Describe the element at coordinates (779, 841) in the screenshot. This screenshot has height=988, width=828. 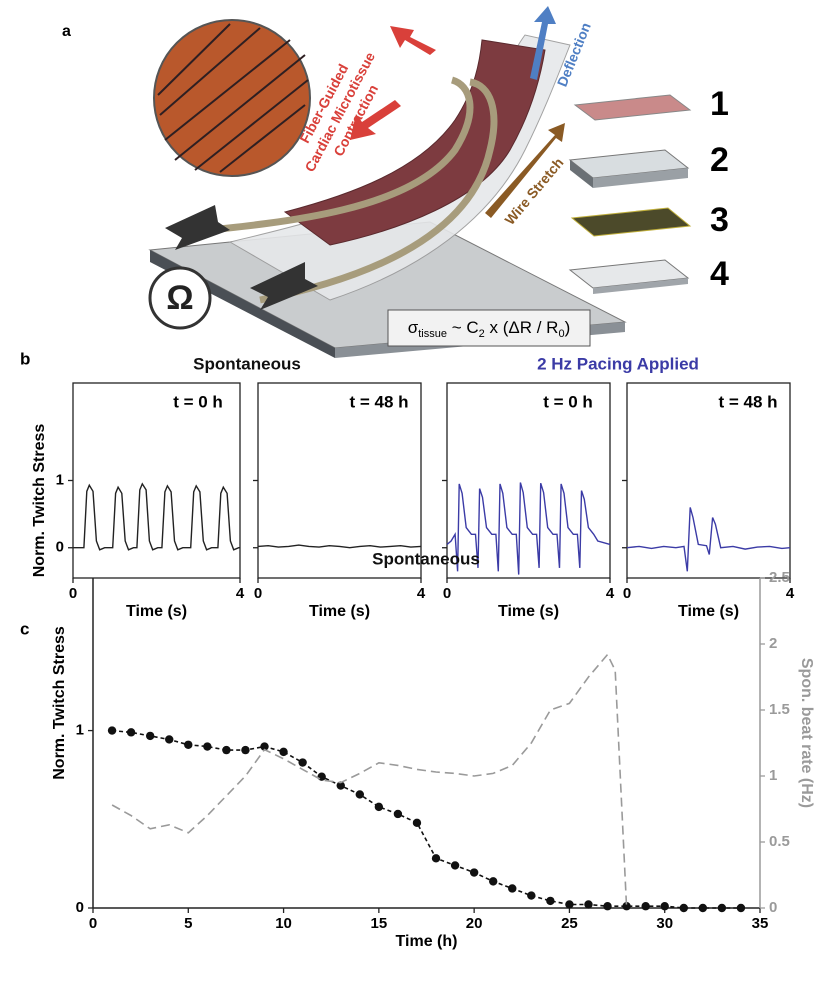
I see `y2-tick-label: 0.5` at that location.